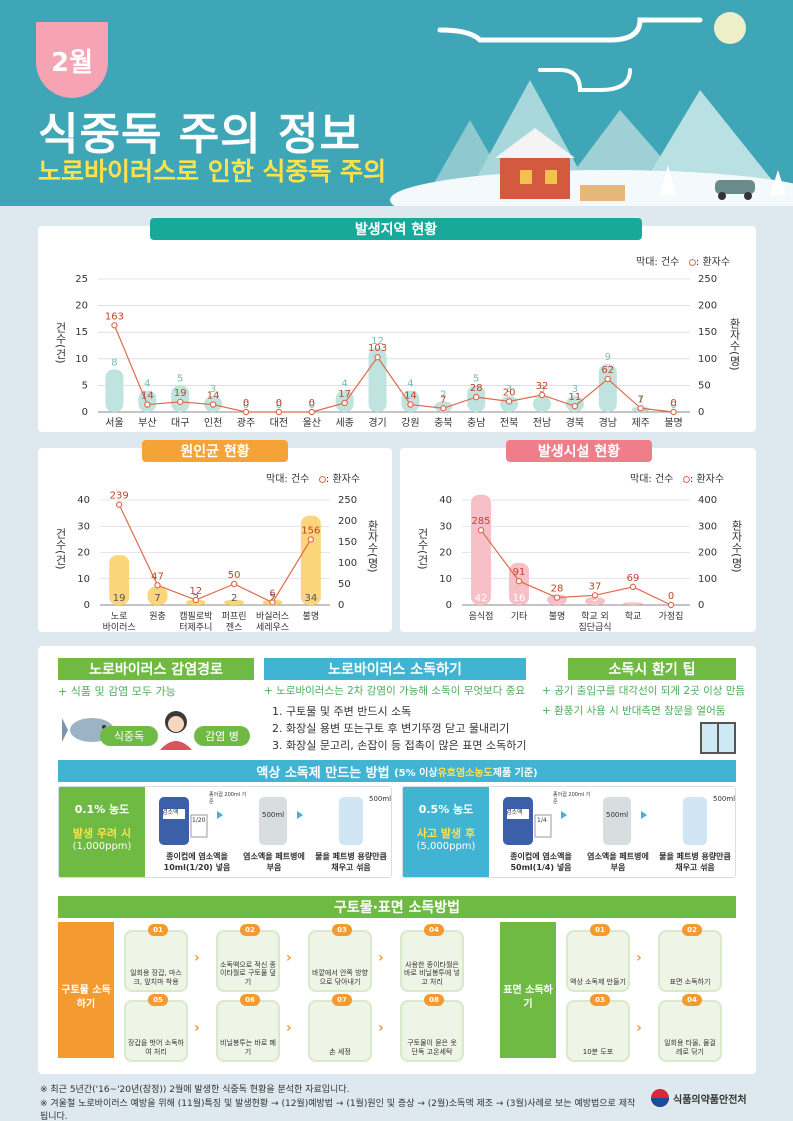 This screenshot has height=1121, width=793. I want to click on y2-tick-label: 150, so click(707, 332).